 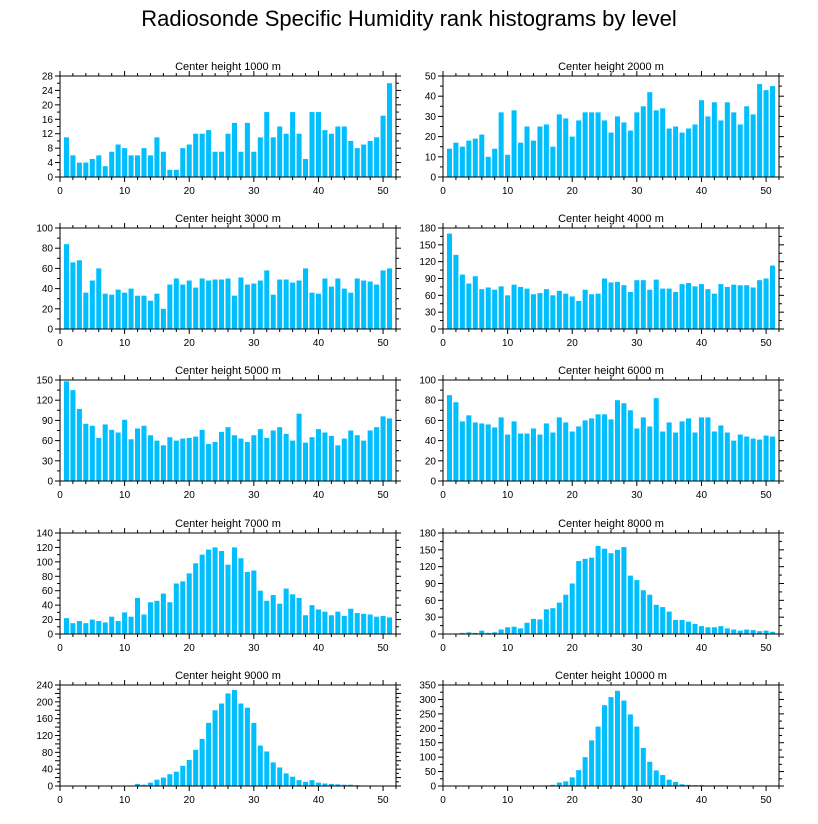 I want to click on x-tick-label: 0, so click(x=443, y=495).